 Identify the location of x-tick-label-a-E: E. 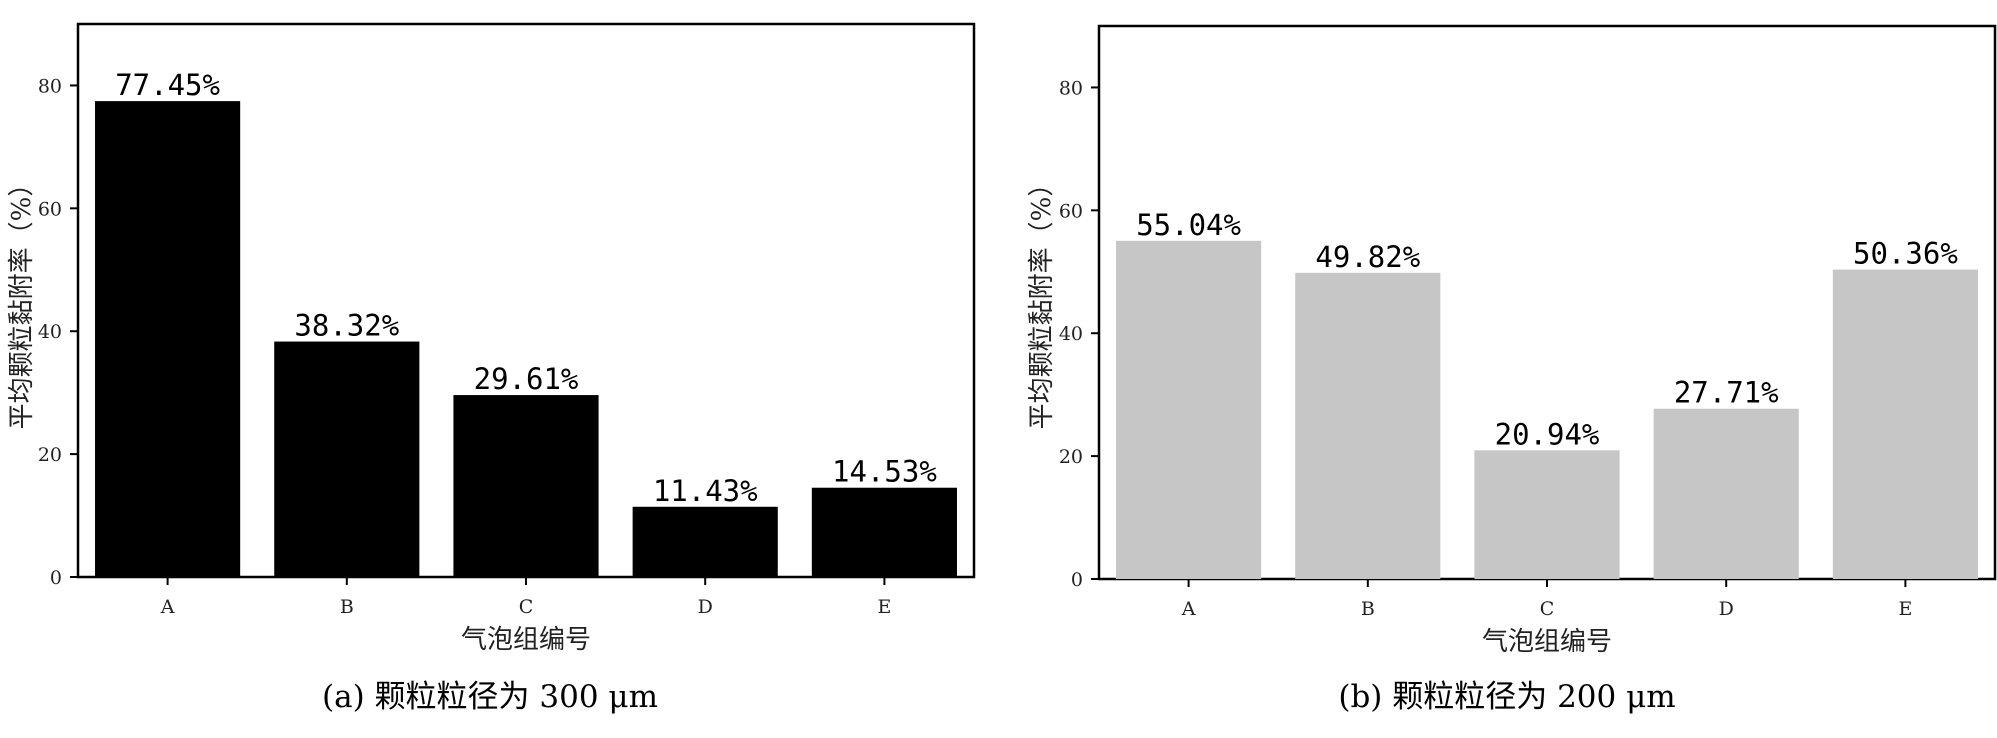
(884, 607).